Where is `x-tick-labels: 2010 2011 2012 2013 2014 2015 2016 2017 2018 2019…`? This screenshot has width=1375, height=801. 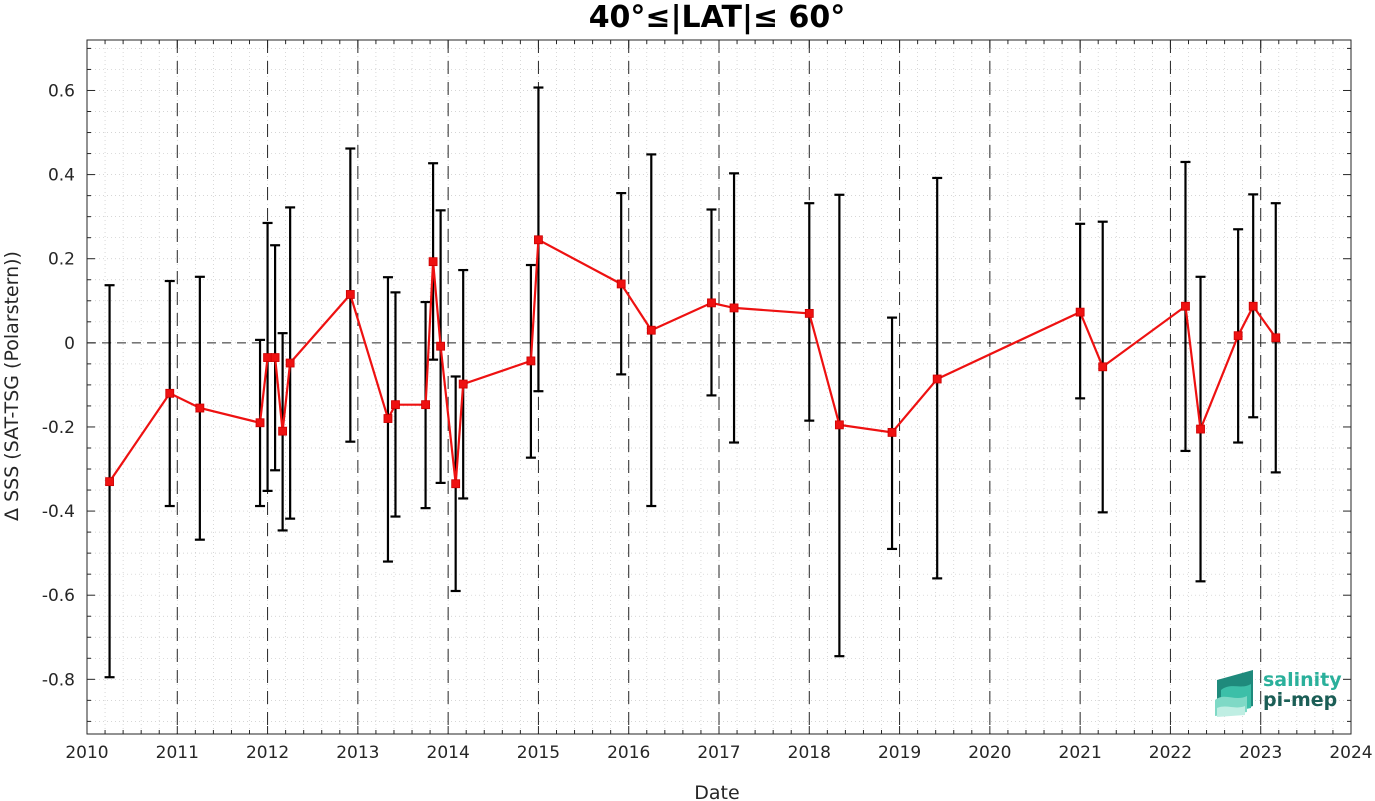
x-tick-labels: 2010 2011 2012 2013 2014 2015 2016 2017 2018 2019… is located at coordinates (718, 753).